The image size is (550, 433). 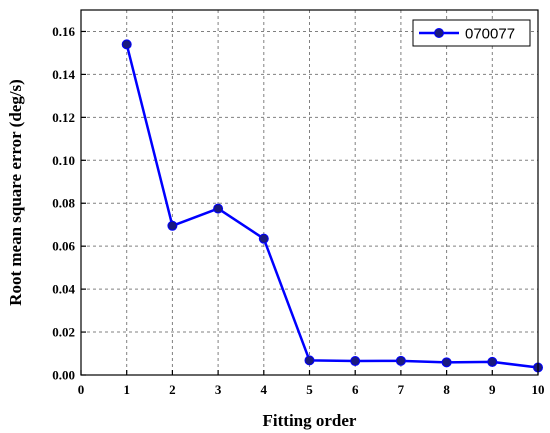 What do you see at coordinates (63, 117) in the screenshot?
I see `y-tick-label: 0.12` at bounding box center [63, 117].